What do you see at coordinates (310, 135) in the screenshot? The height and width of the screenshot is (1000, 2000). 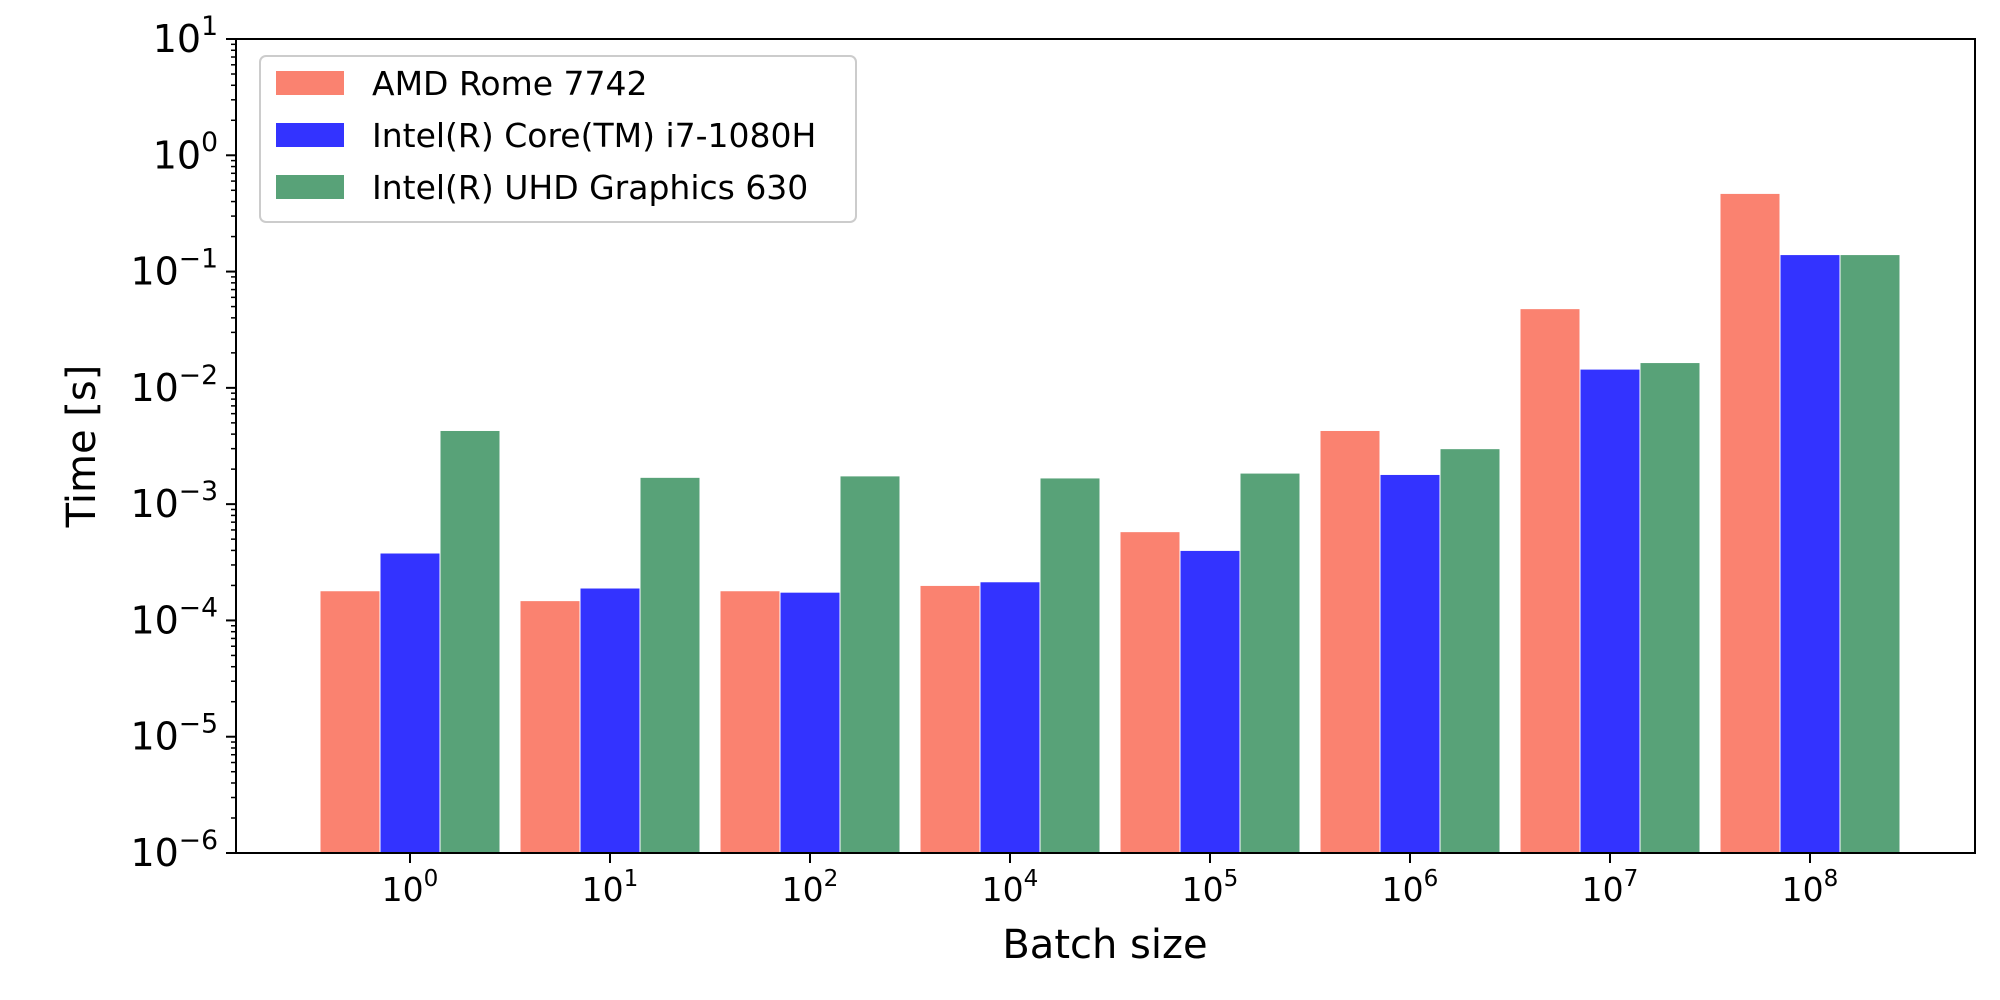 I see `legend-swatch-series2` at bounding box center [310, 135].